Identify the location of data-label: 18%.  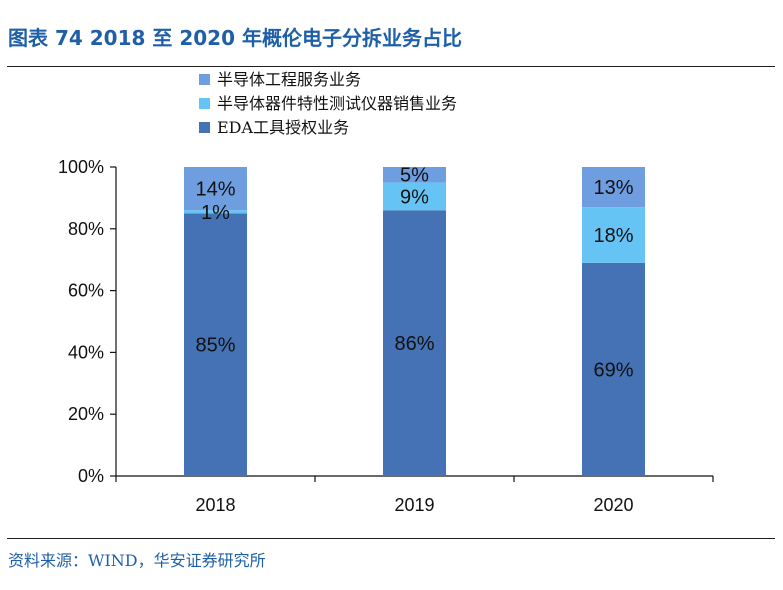
(613, 236).